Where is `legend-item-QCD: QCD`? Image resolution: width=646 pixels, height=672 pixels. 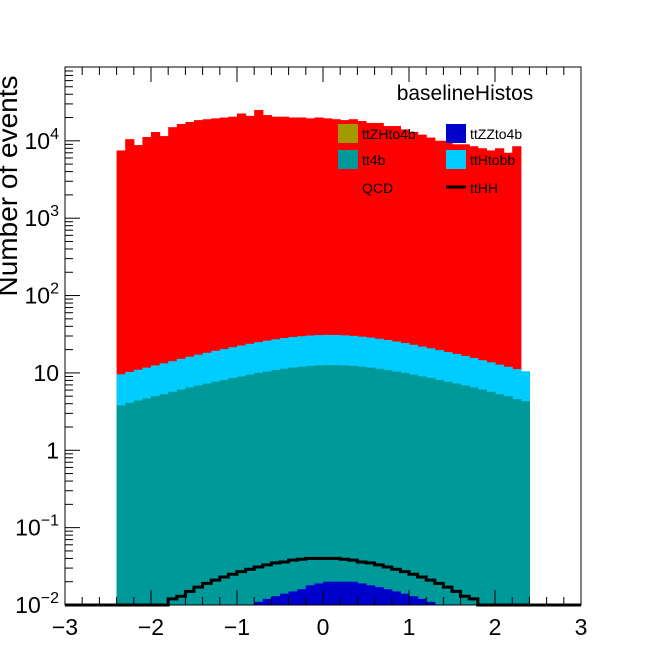
legend-item-QCD: QCD is located at coordinates (377, 188).